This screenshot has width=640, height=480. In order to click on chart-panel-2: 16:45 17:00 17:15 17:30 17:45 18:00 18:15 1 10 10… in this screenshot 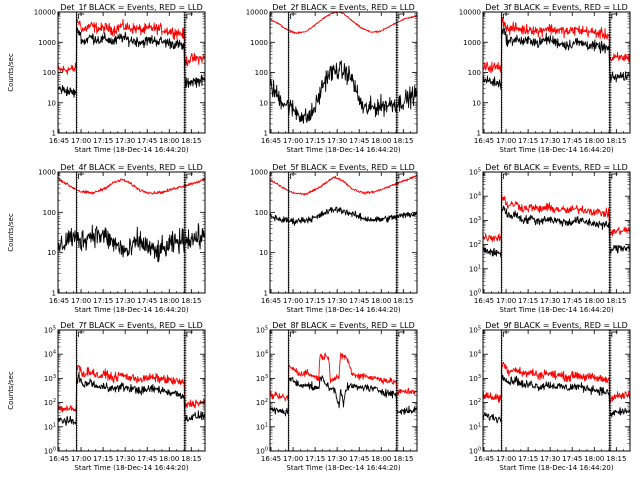, I will do `click(332, 78)`.